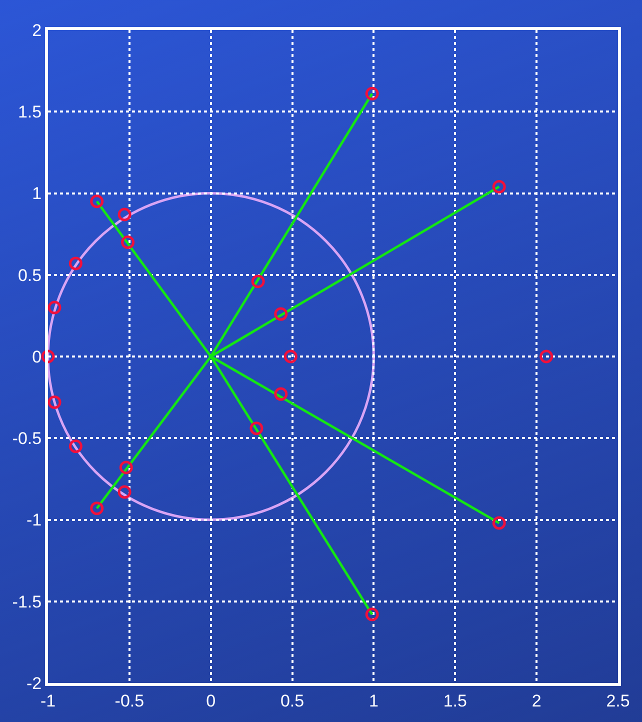 The height and width of the screenshot is (722, 642). Describe the element at coordinates (37, 356) in the screenshot. I see `y-tick-label: 0` at that location.